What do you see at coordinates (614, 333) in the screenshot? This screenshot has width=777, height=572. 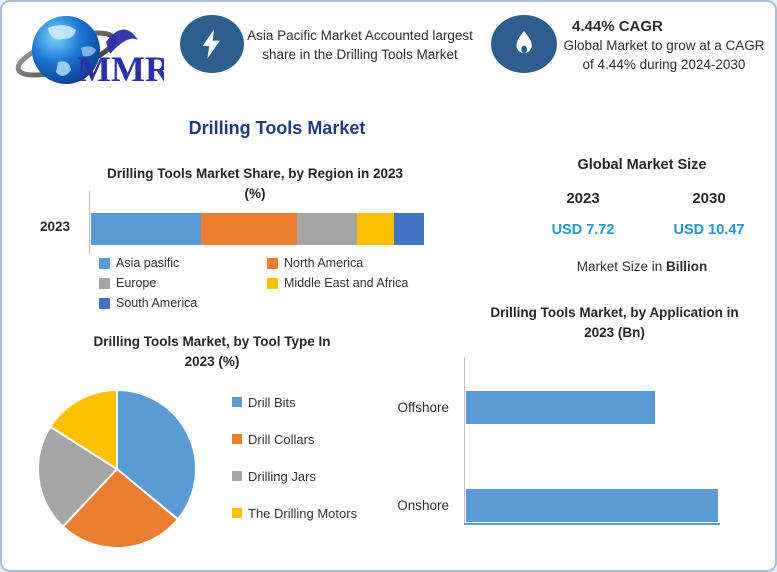 I see `application-chart-title-line2: 2023 (Bn)` at bounding box center [614, 333].